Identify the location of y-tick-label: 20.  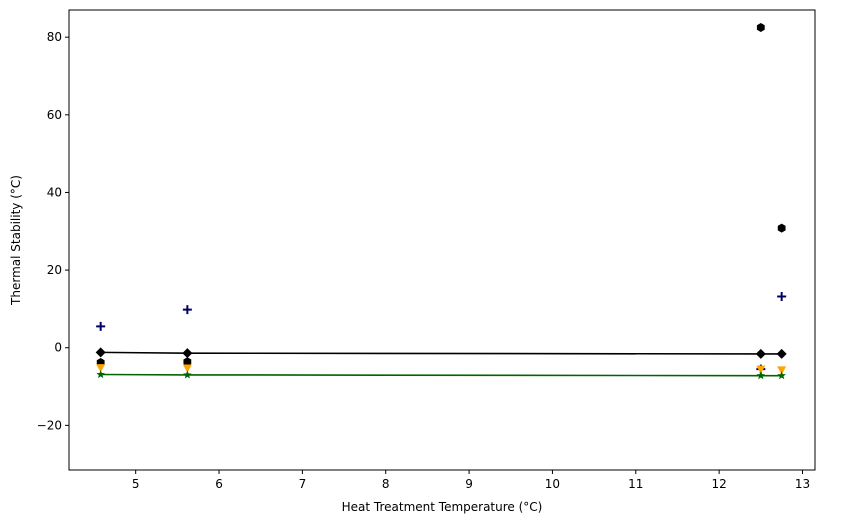
(54, 270).